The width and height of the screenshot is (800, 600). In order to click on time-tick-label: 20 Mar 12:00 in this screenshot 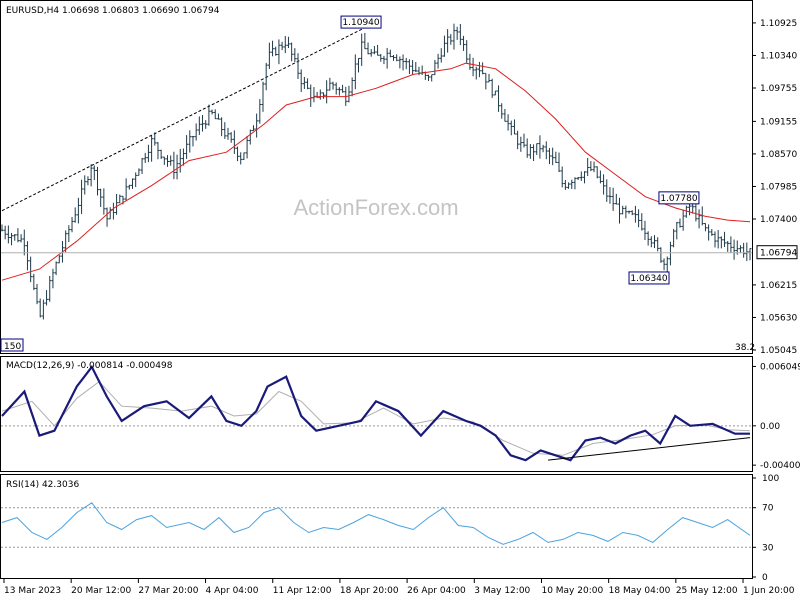, I will do `click(101, 591)`.